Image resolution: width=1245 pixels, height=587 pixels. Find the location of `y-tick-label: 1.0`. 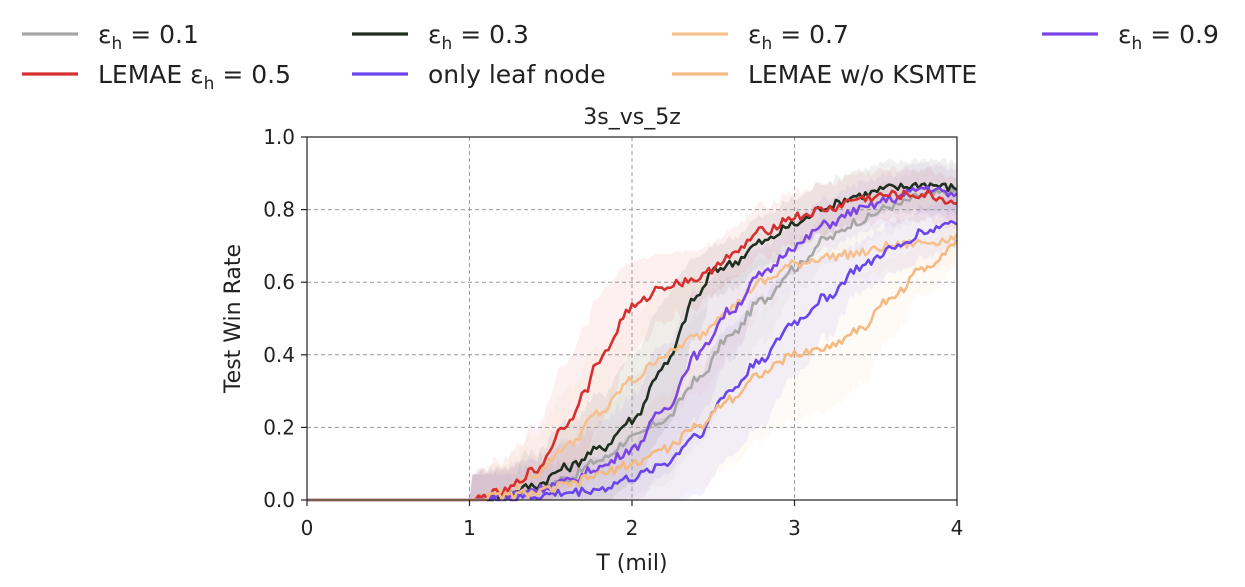

y-tick-label: 1.0 is located at coordinates (279, 137).